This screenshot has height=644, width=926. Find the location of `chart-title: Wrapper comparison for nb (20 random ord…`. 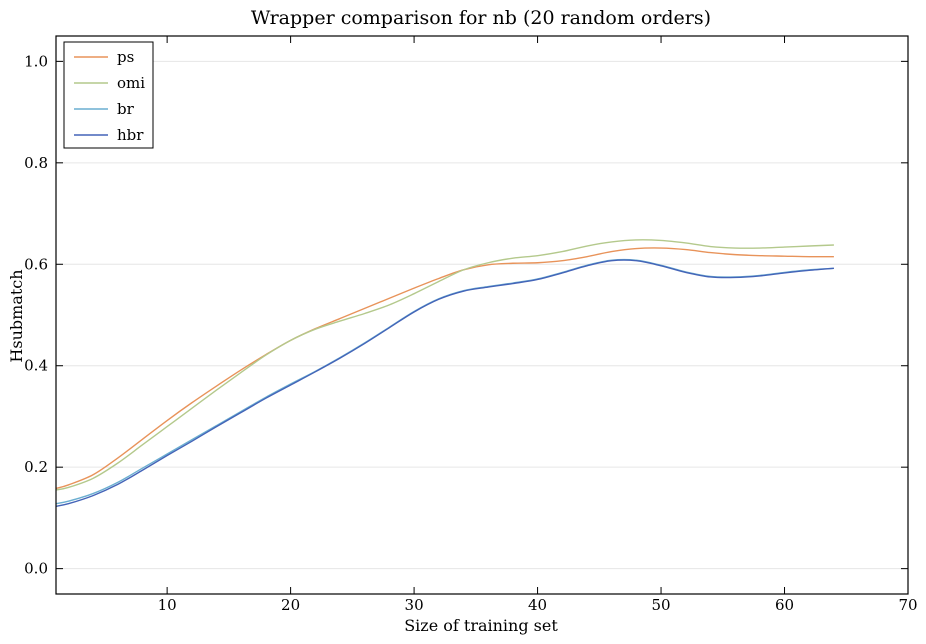

chart-title: Wrapper comparison for nb (20 random ord… is located at coordinates (481, 18).